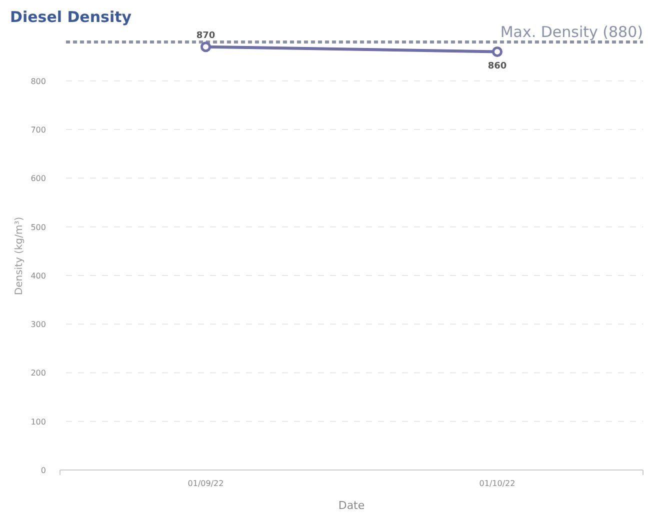  I want to click on ref-line-label: Max. Density (880), so click(571, 32).